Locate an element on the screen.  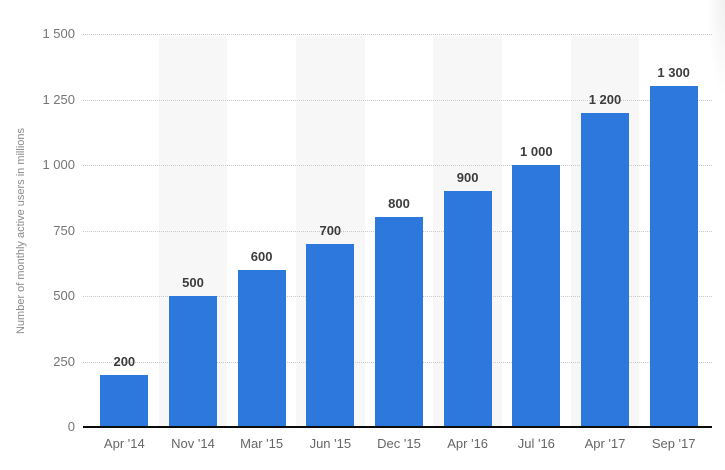
bar-value-label: 600 is located at coordinates (261, 256).